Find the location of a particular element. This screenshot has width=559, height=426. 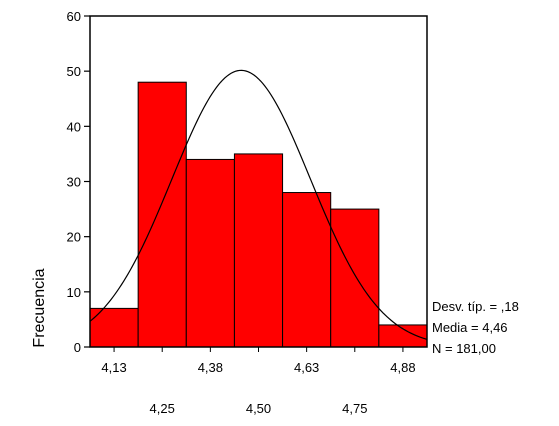

y-tick-label: 40 is located at coordinates (74, 126).